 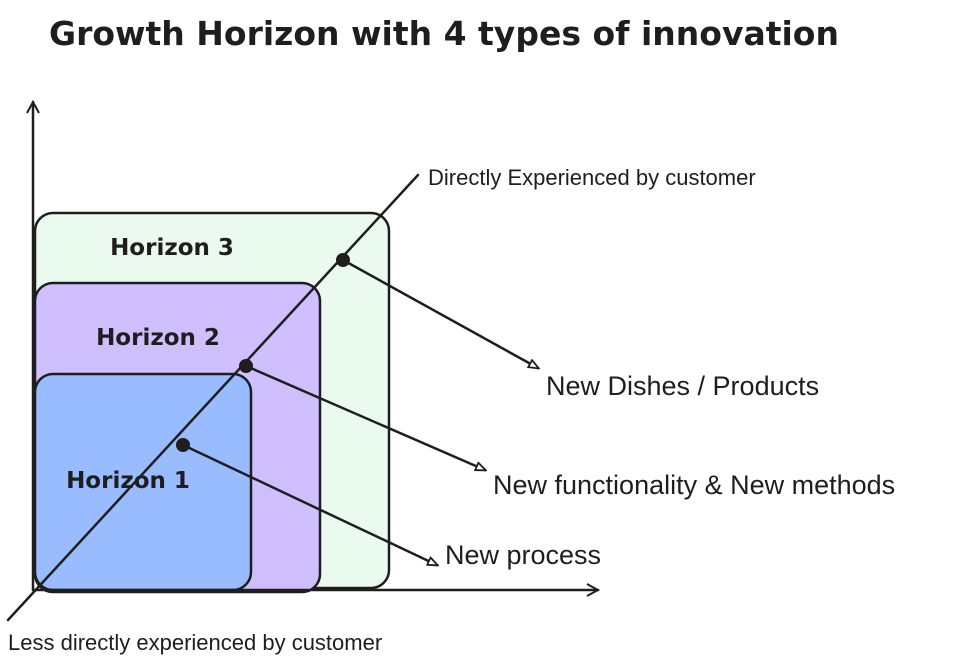 I want to click on innovation-label-process: New process, so click(x=523, y=555).